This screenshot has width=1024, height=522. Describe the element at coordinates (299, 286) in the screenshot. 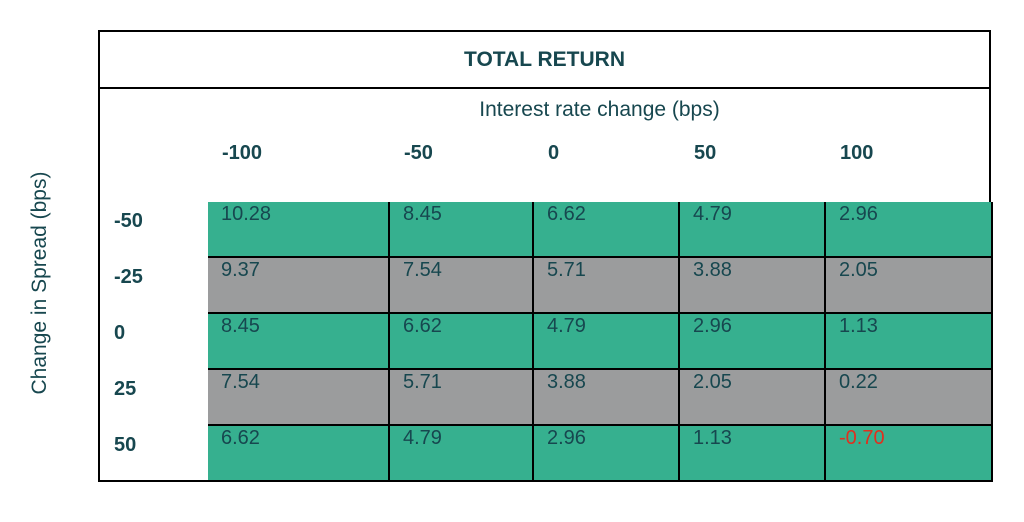

I see `value-cell: 9.37` at that location.